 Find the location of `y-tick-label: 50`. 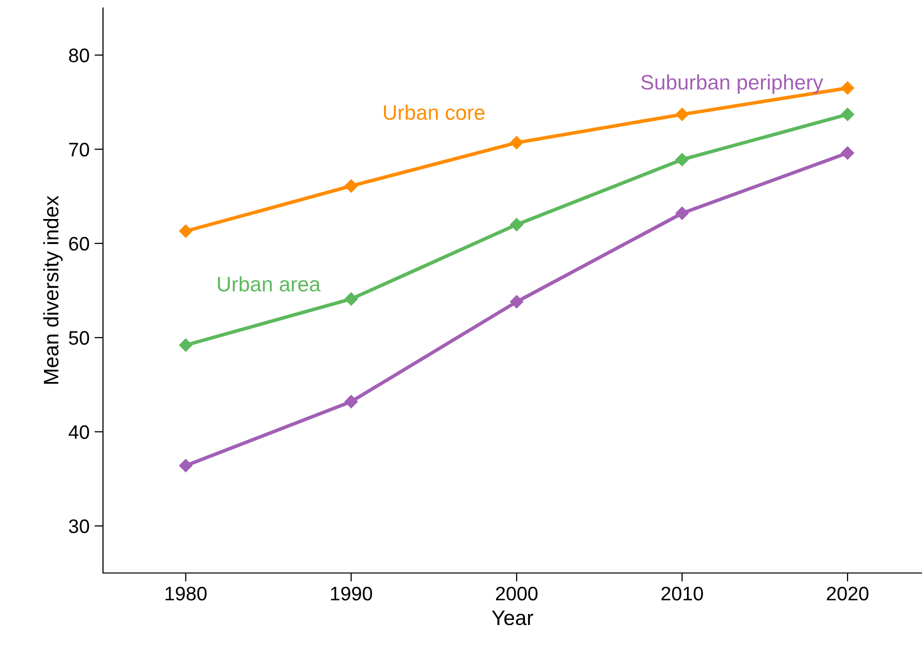

y-tick-label: 50 is located at coordinates (79, 338).